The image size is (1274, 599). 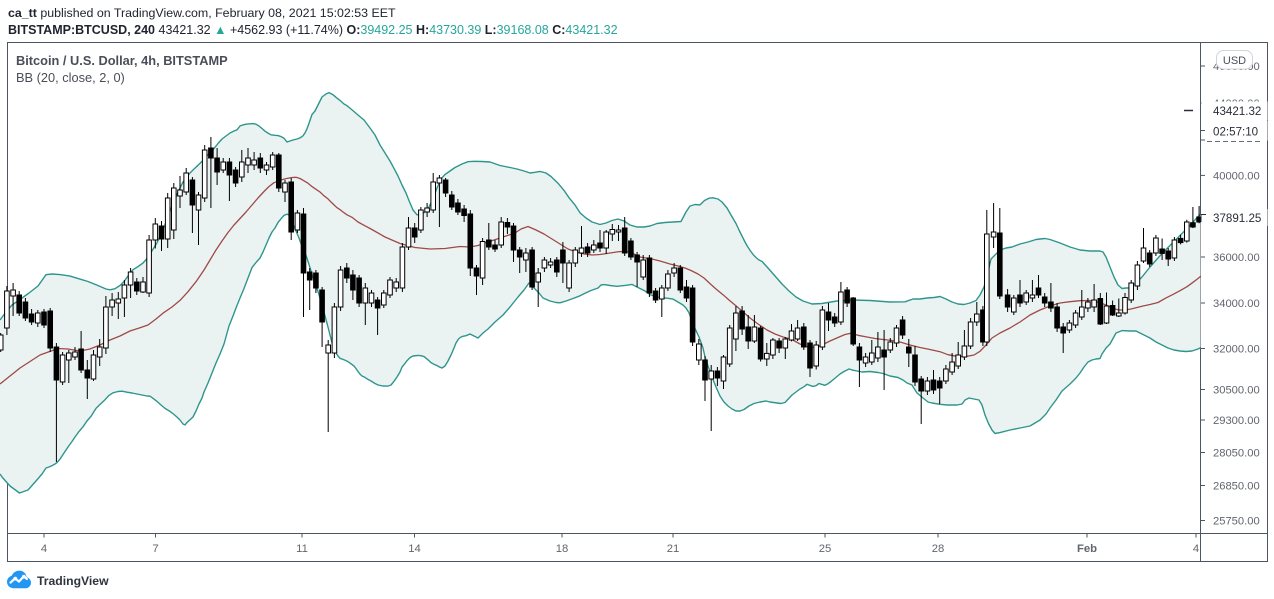 I want to click on svg-text:Bitcoin / U.S. Dollar, 4h, BIT: Bitcoin / U.S. Dollar, 4h, BITSTAMP, so click(x=122, y=60).